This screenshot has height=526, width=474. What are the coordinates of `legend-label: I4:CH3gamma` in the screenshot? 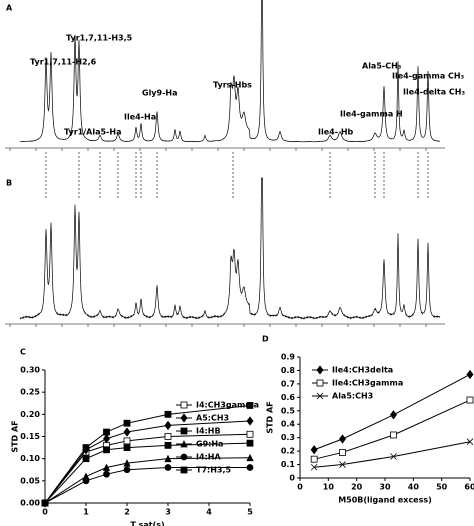 It's located at (227, 405).